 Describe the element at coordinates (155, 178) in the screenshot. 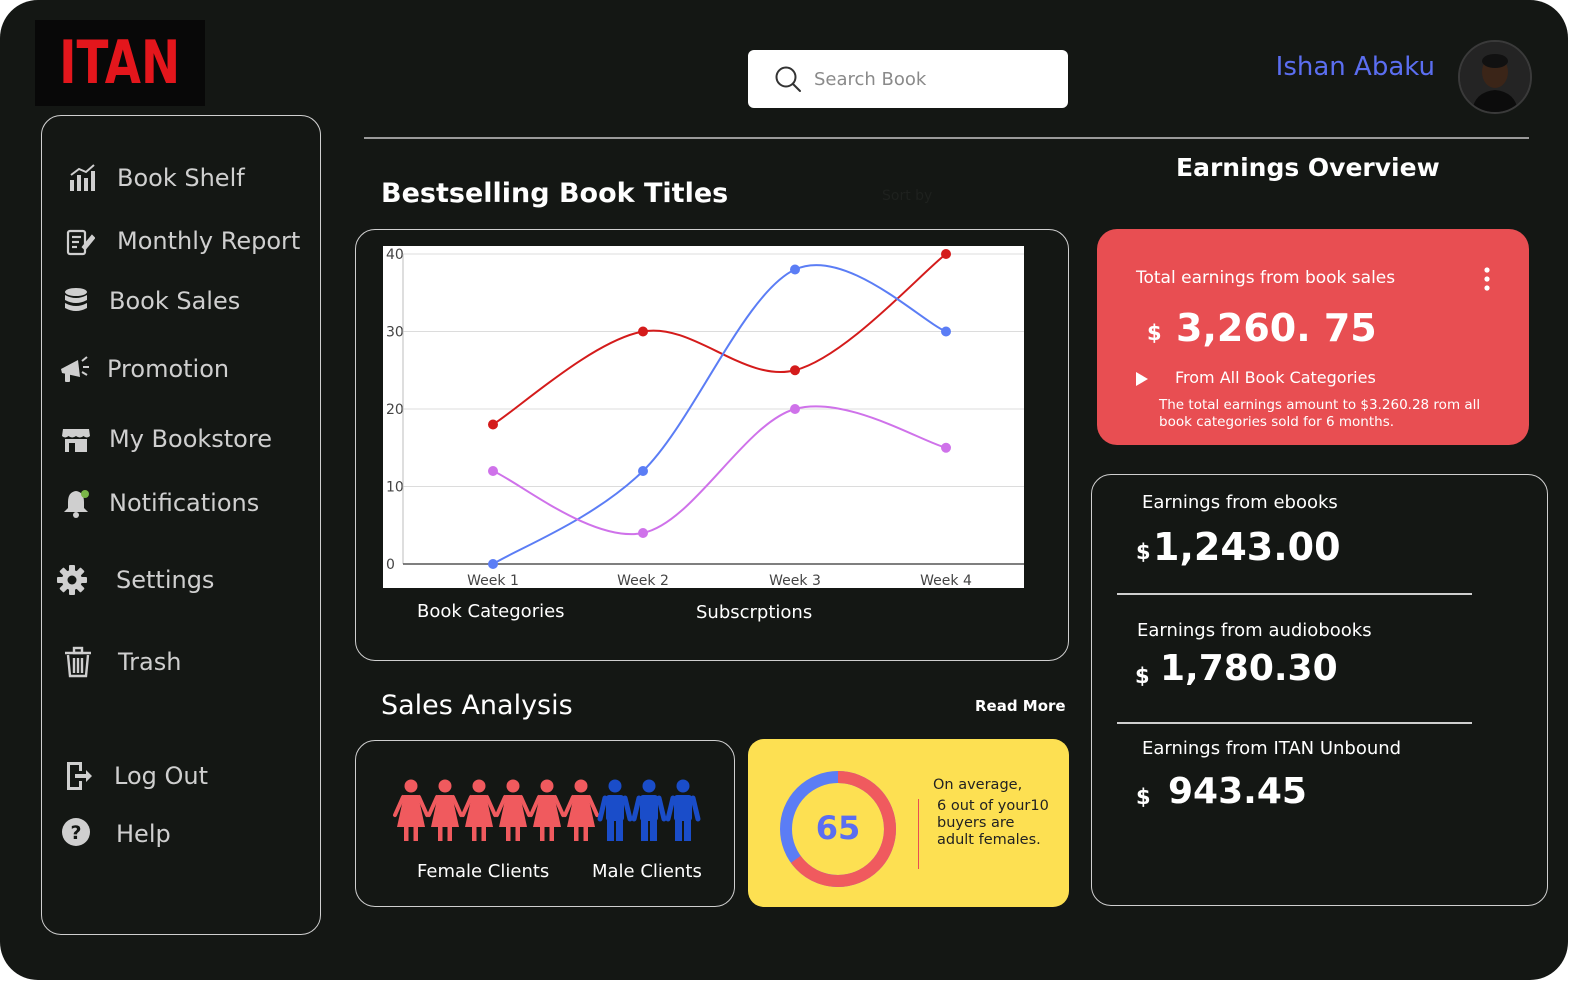

I see `sidebar-item-book-shelf: Book Shelf` at that location.